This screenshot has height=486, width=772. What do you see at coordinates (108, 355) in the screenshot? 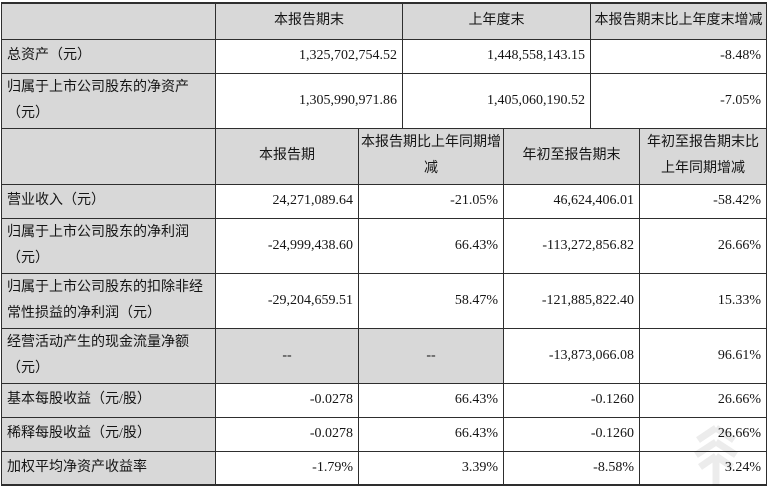
I see `row-label: 经营活动产生的现金流量净额（元）` at bounding box center [108, 355].